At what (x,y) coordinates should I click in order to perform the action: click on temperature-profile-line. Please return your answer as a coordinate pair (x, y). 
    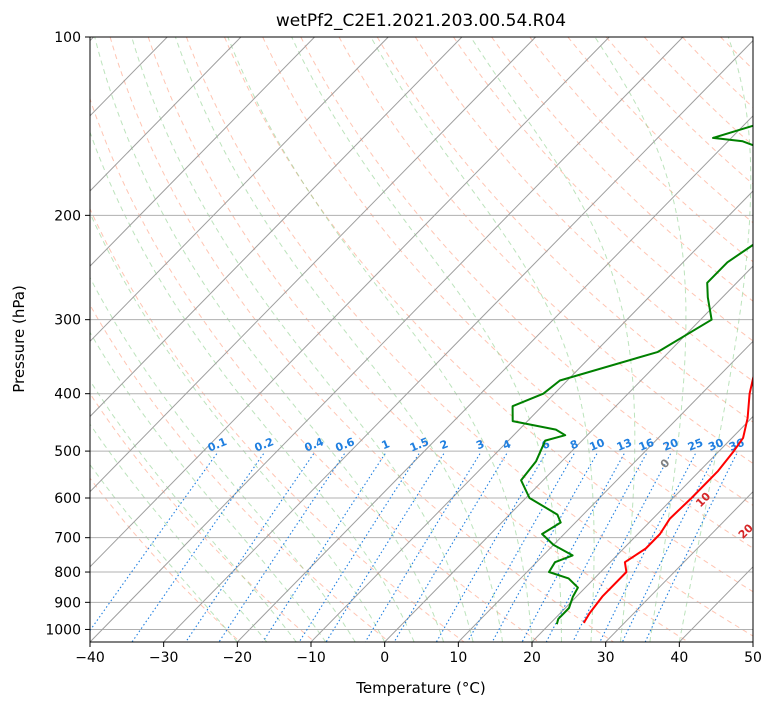
    Looking at the image, I should click on (667, 499).